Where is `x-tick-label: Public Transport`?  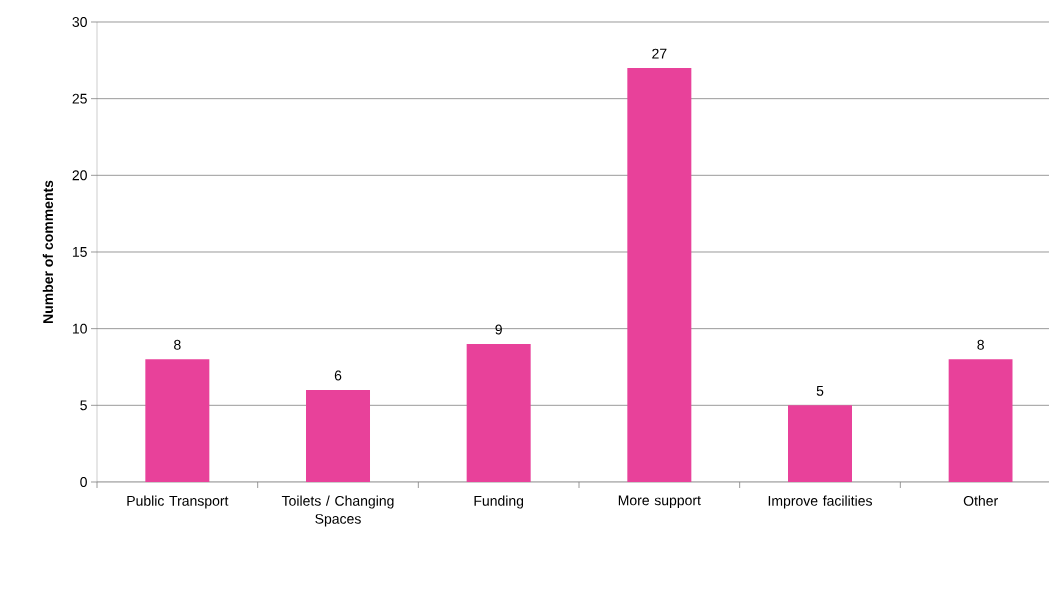 x-tick-label: Public Transport is located at coordinates (178, 502).